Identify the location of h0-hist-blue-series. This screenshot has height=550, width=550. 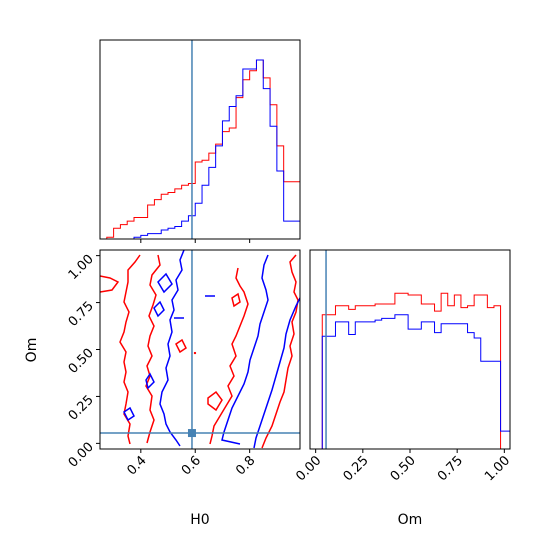
(200, 149).